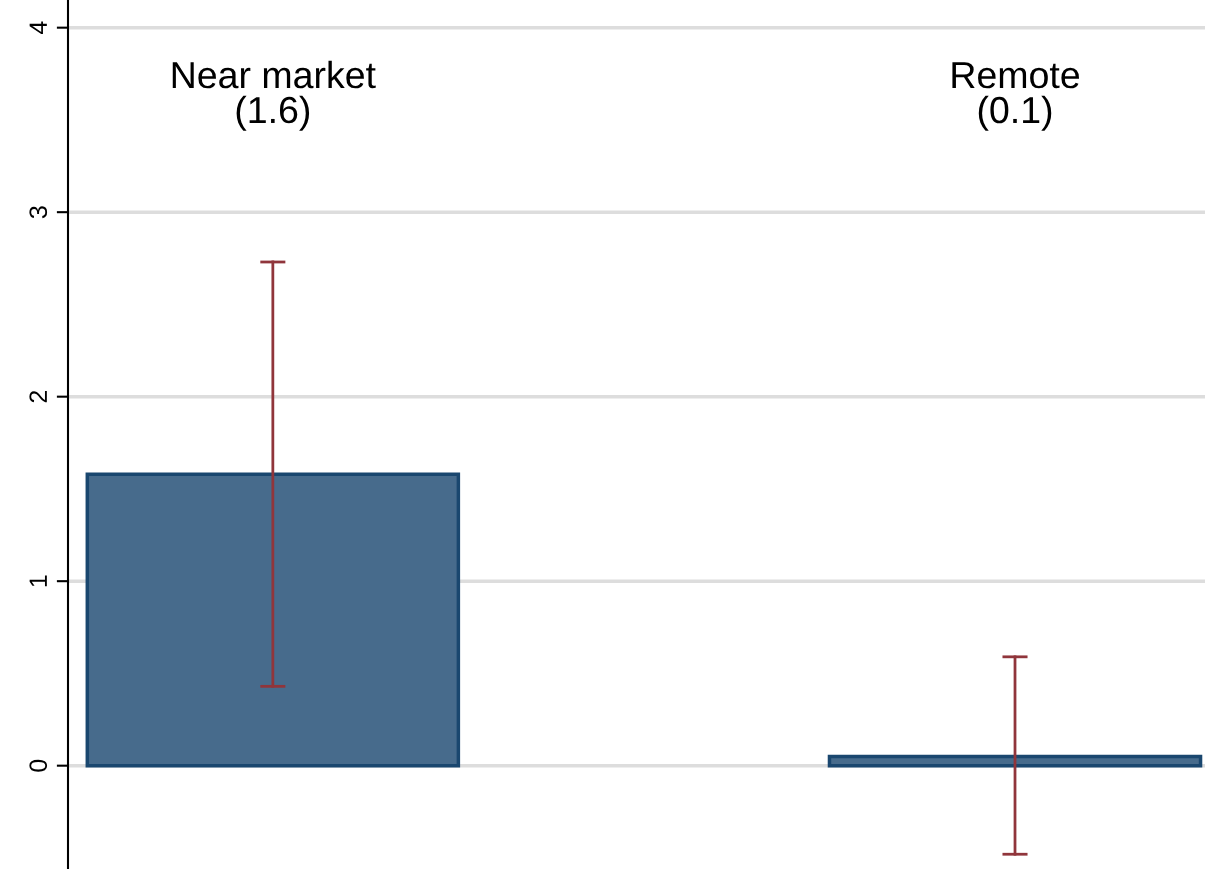  What do you see at coordinates (38, 396) in the screenshot?
I see `y-tick-label: 2` at bounding box center [38, 396].